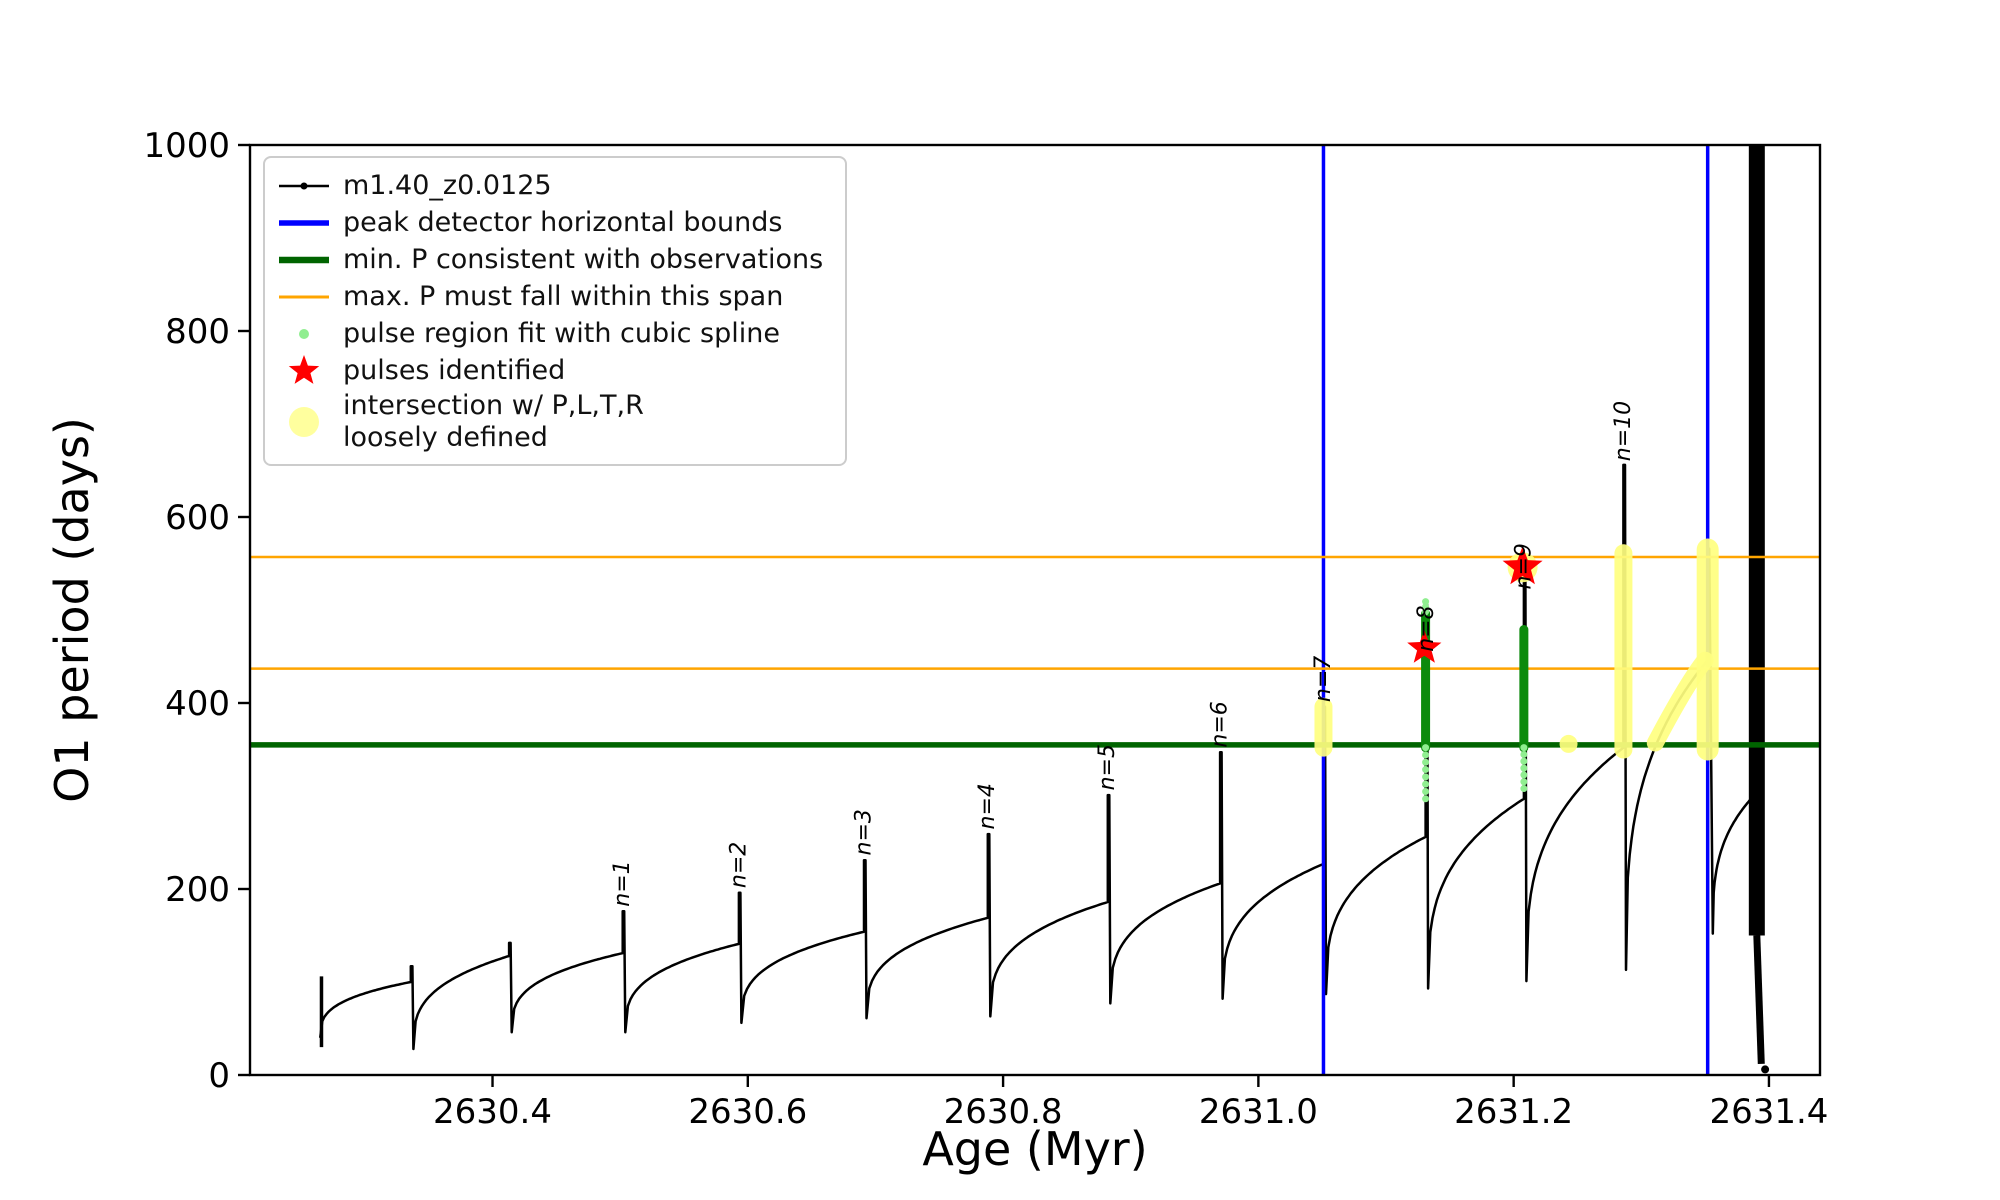 The image size is (2000, 1200). What do you see at coordinates (987, 806) in the screenshot?
I see `pulse-label: n=4` at bounding box center [987, 806].